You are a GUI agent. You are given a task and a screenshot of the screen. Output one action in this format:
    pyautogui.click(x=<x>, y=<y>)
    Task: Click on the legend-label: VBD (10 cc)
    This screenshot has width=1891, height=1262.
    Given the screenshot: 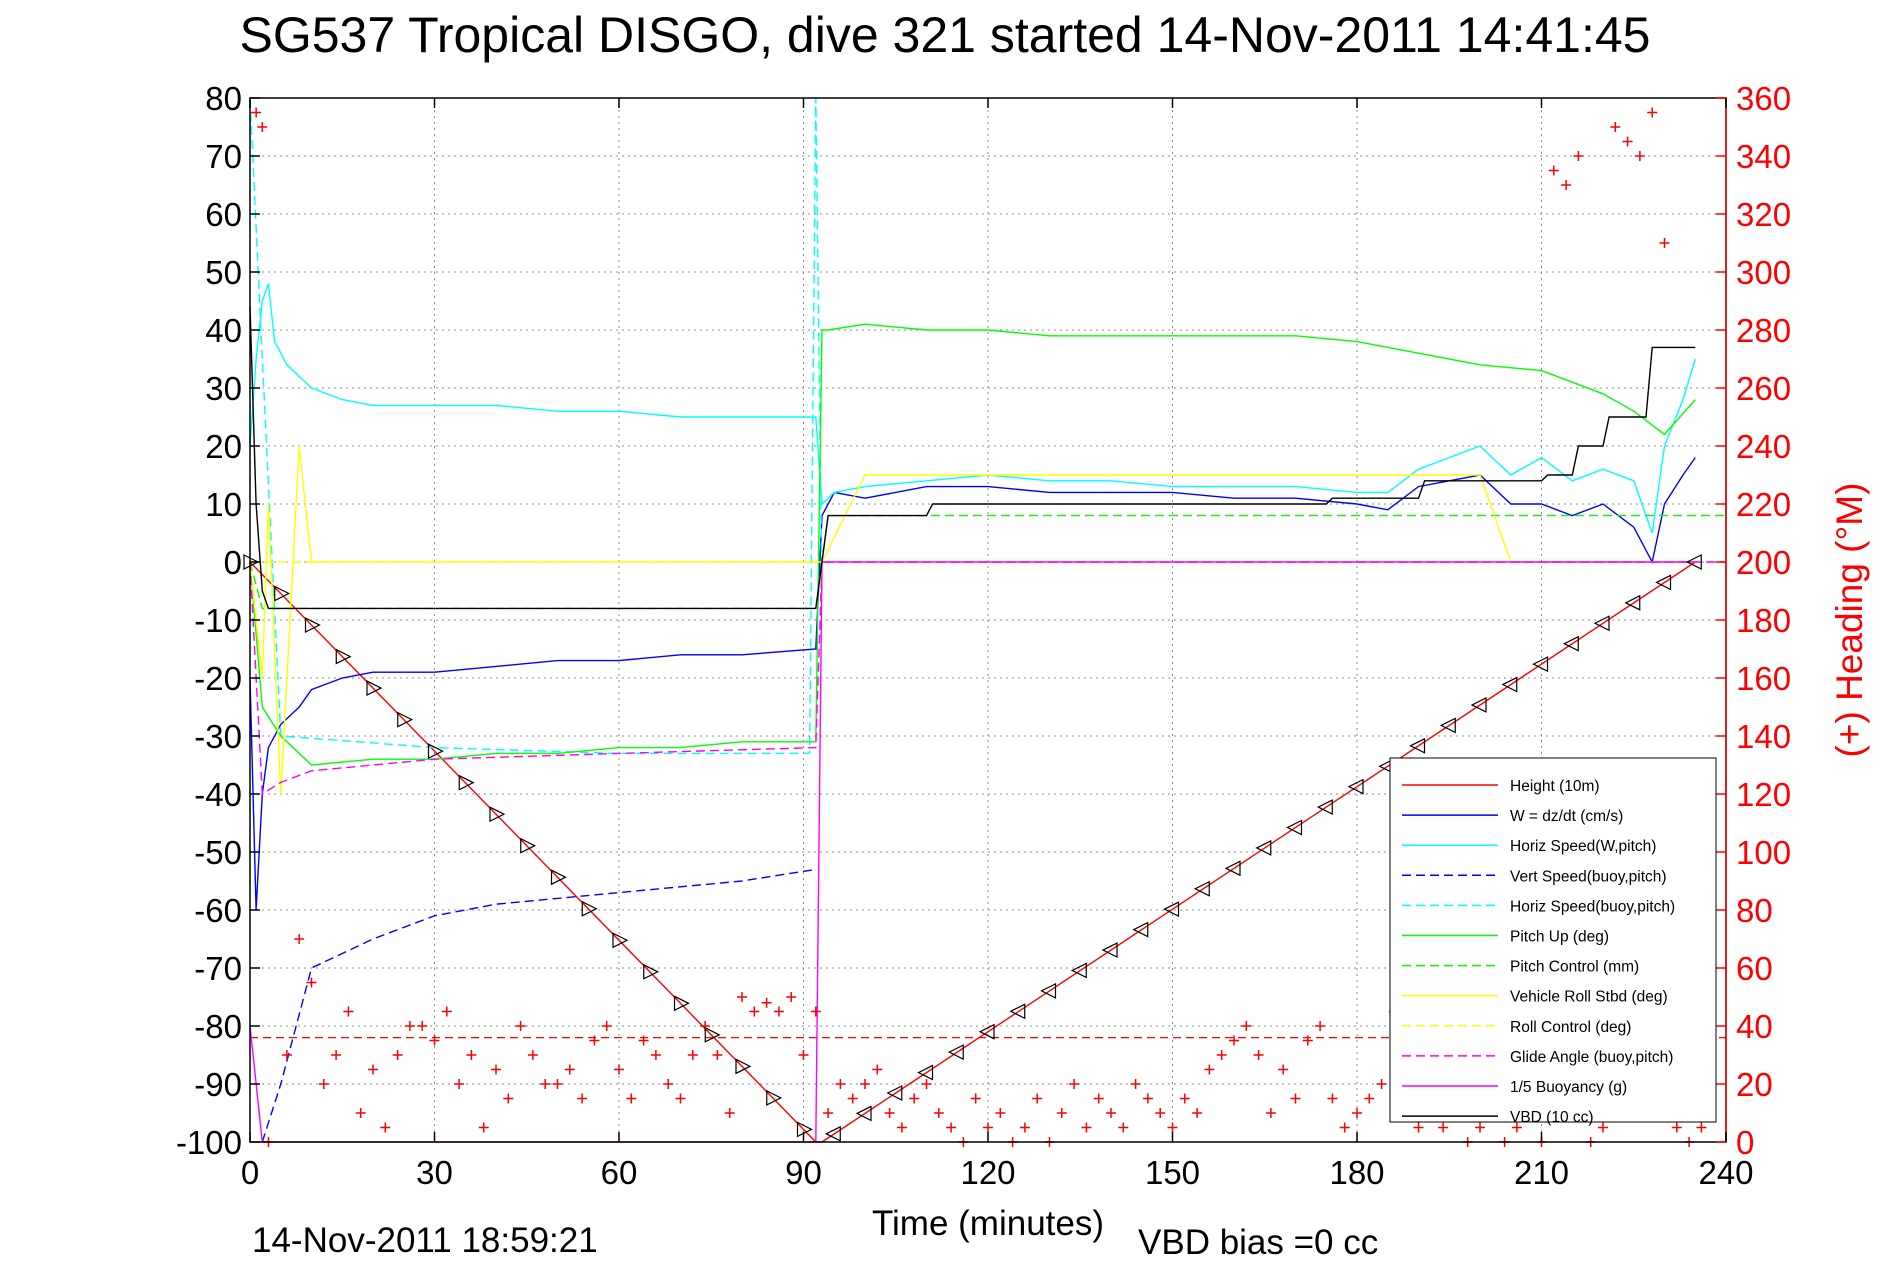 What is the action you would take?
    pyautogui.click(x=1552, y=1117)
    